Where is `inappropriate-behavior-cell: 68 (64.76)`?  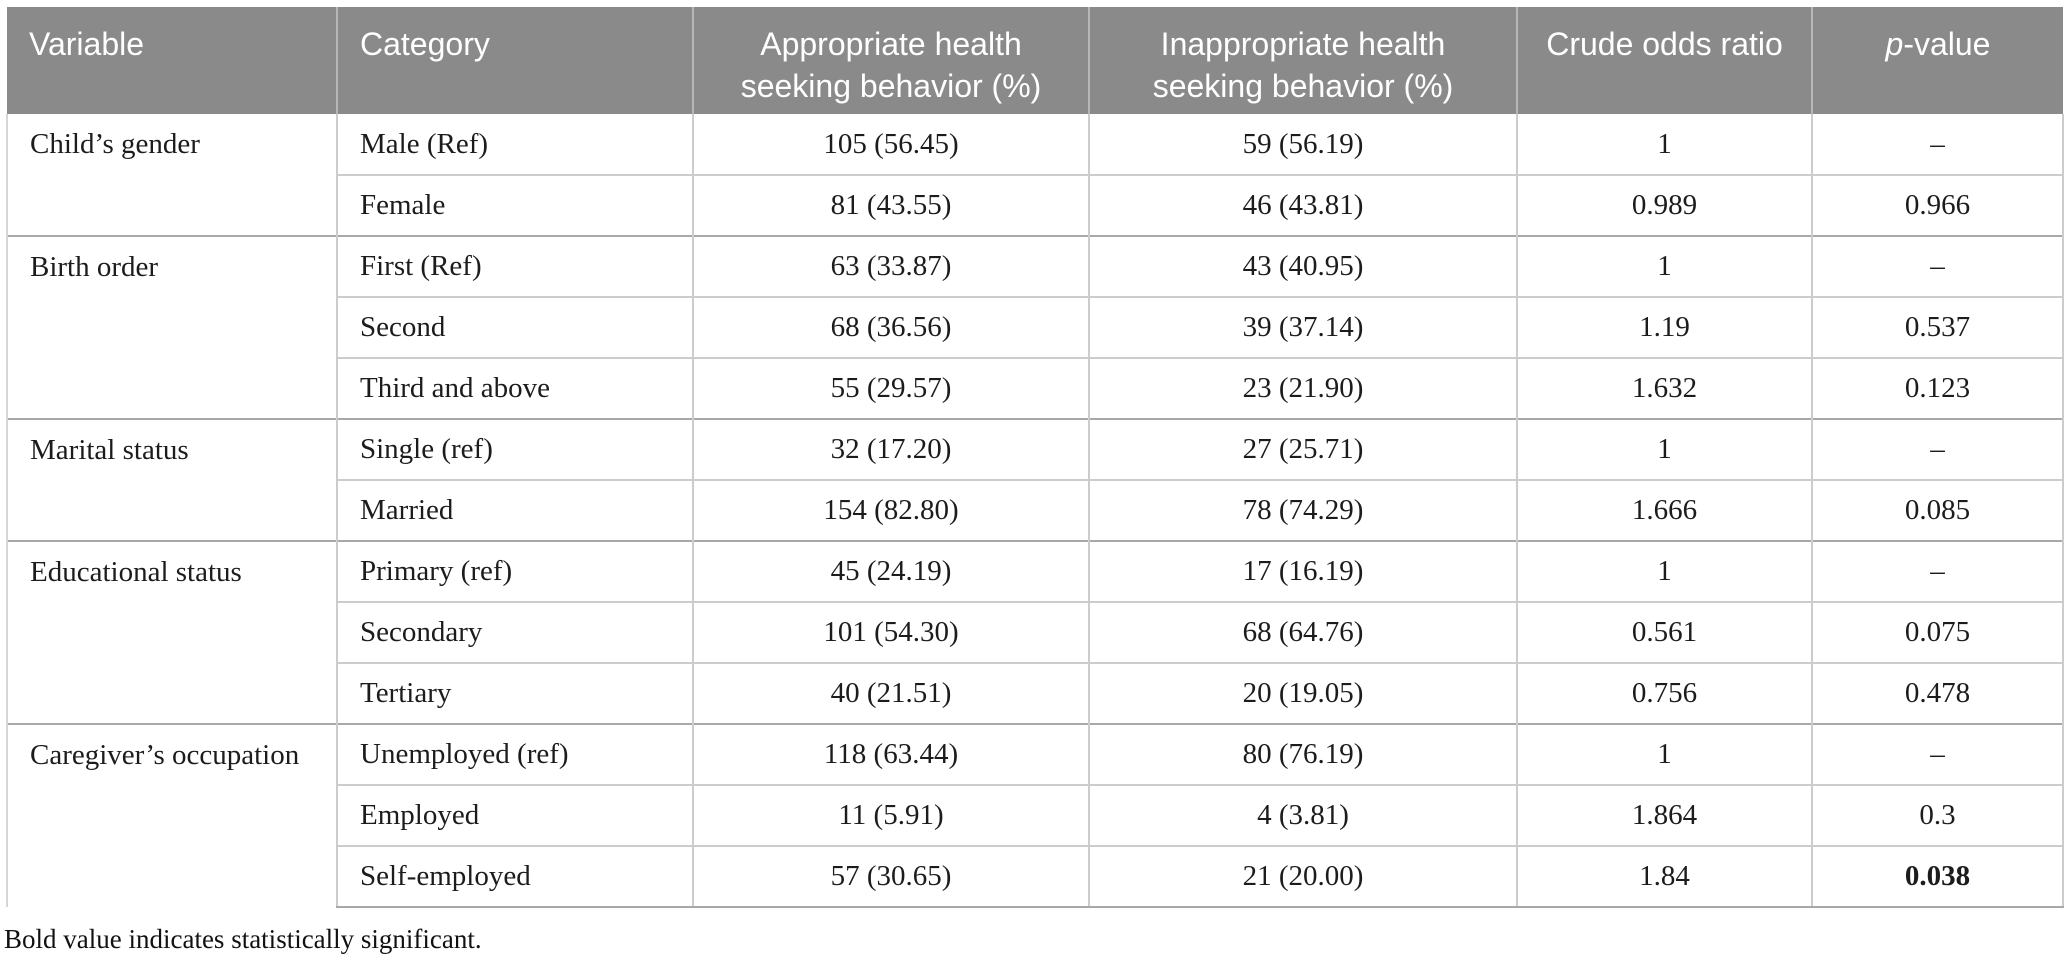
inappropriate-behavior-cell: 68 (64.76) is located at coordinates (1302, 632).